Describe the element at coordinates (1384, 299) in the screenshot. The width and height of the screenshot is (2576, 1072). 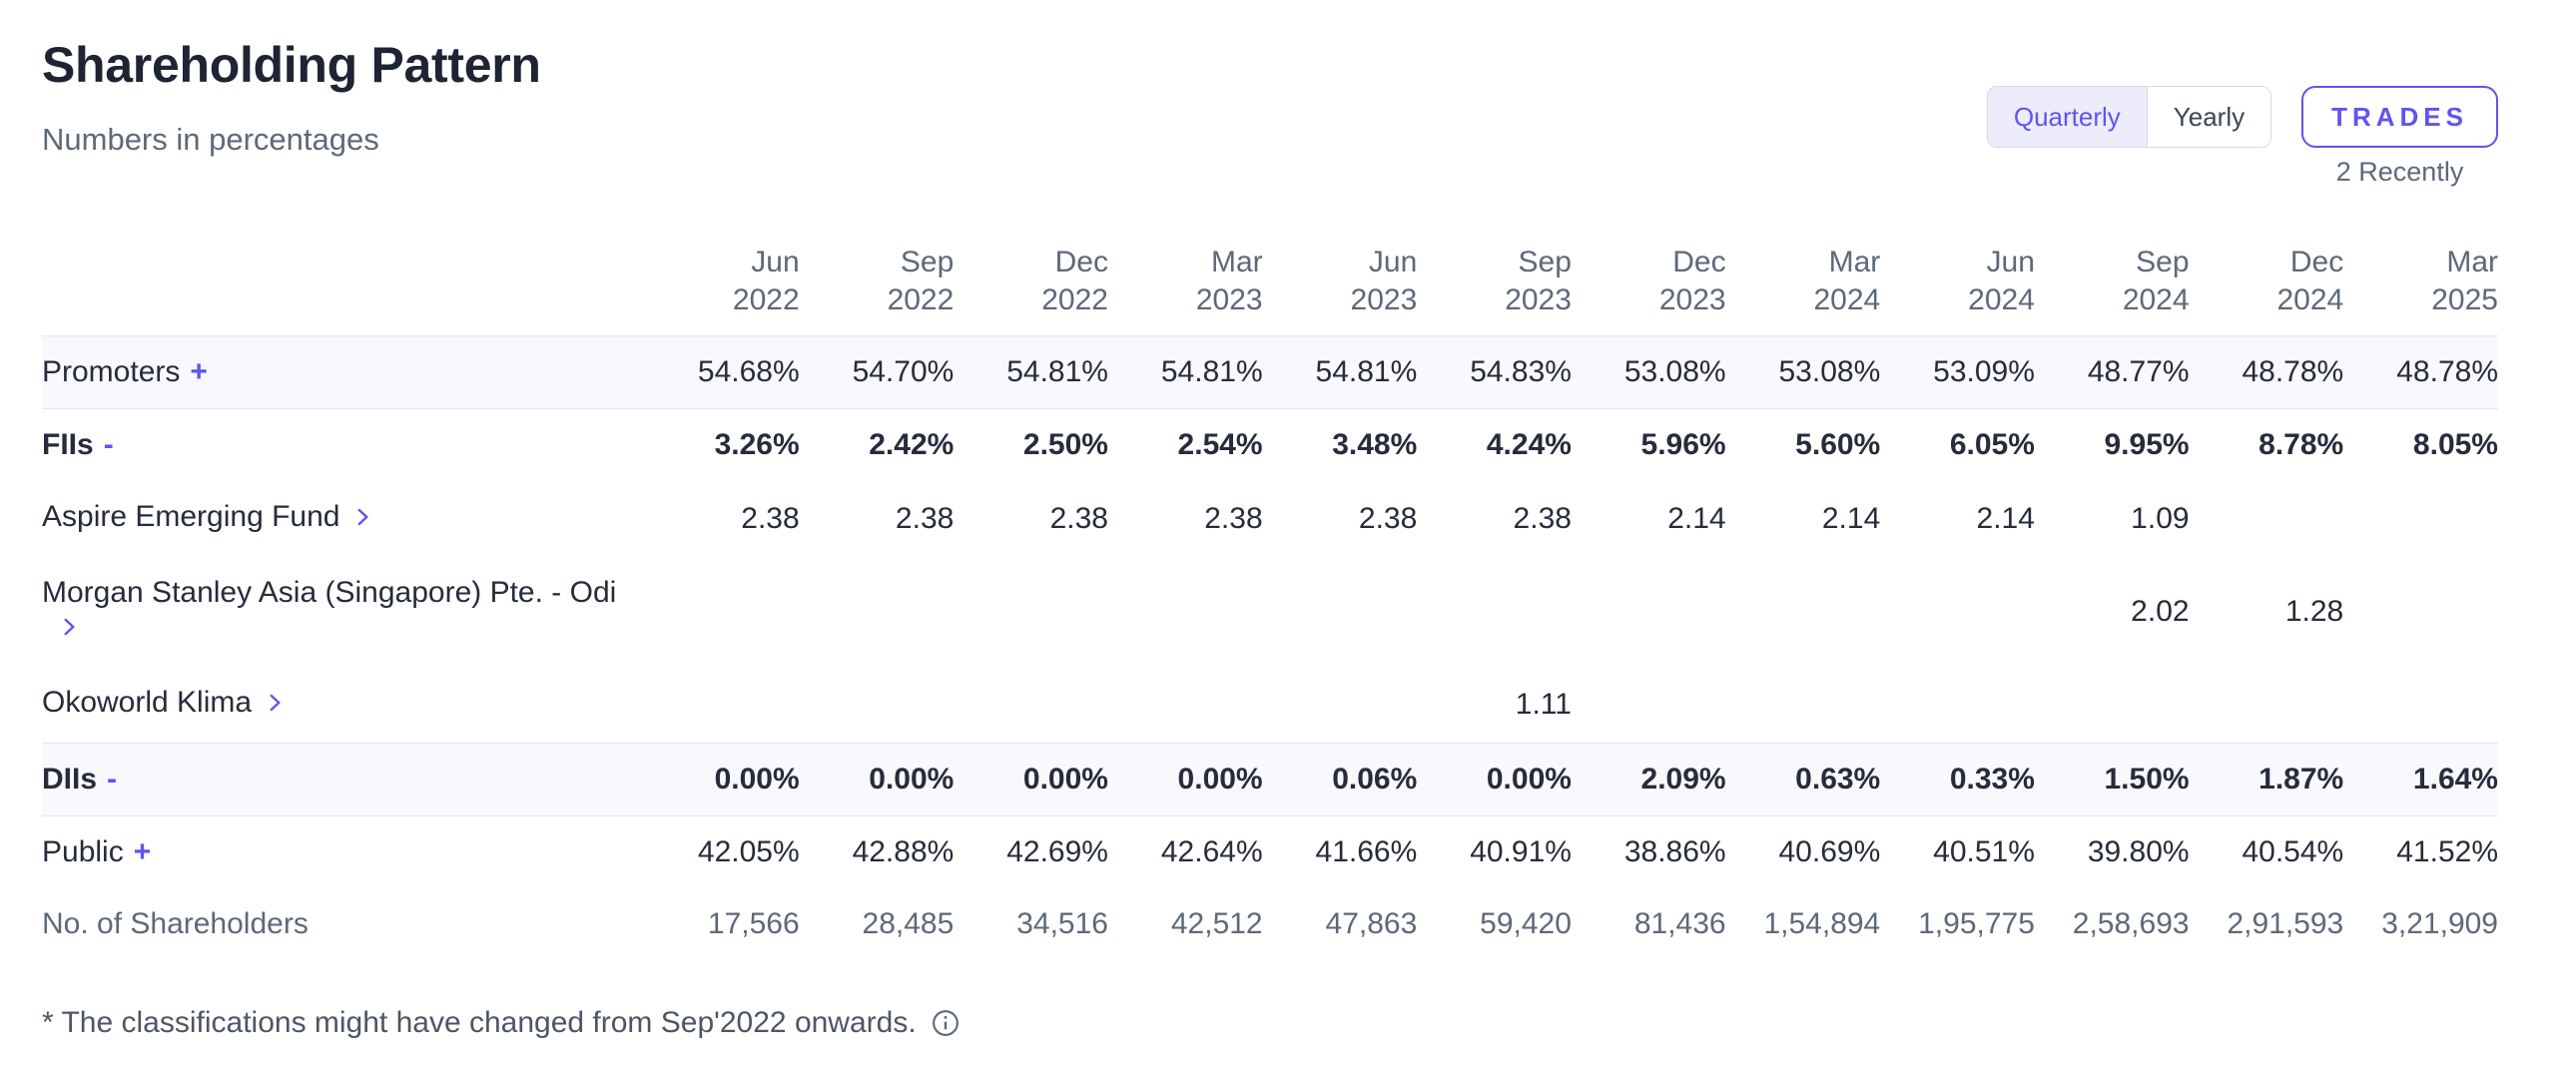
I see `column-year: 2023` at that location.